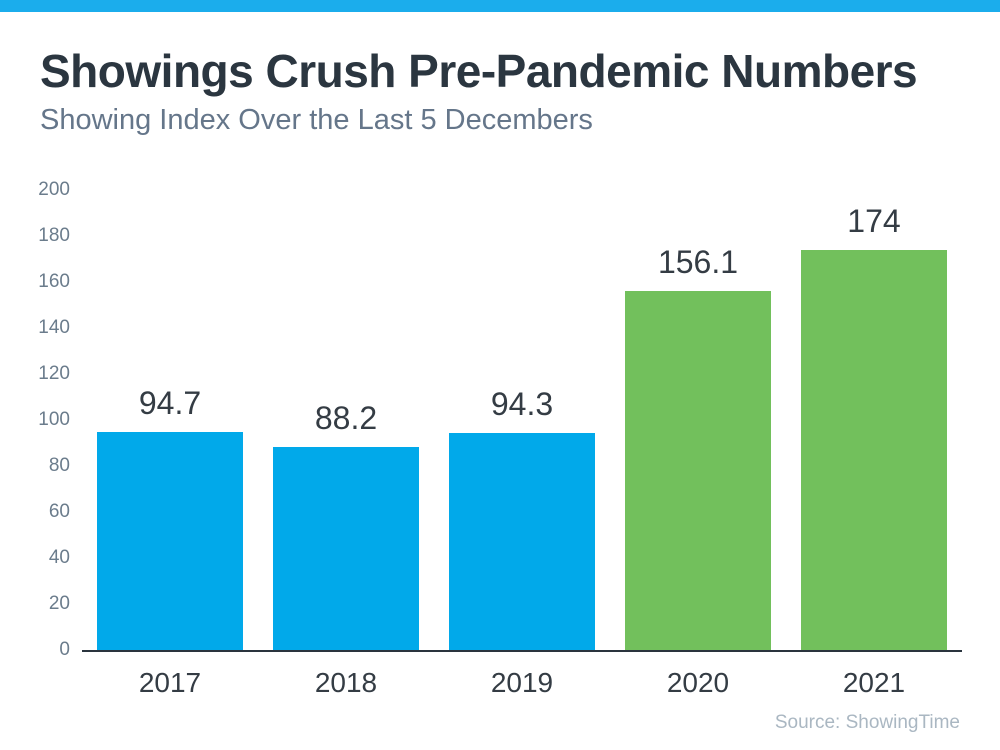  Describe the element at coordinates (346, 548) in the screenshot. I see `bar-2018` at that location.